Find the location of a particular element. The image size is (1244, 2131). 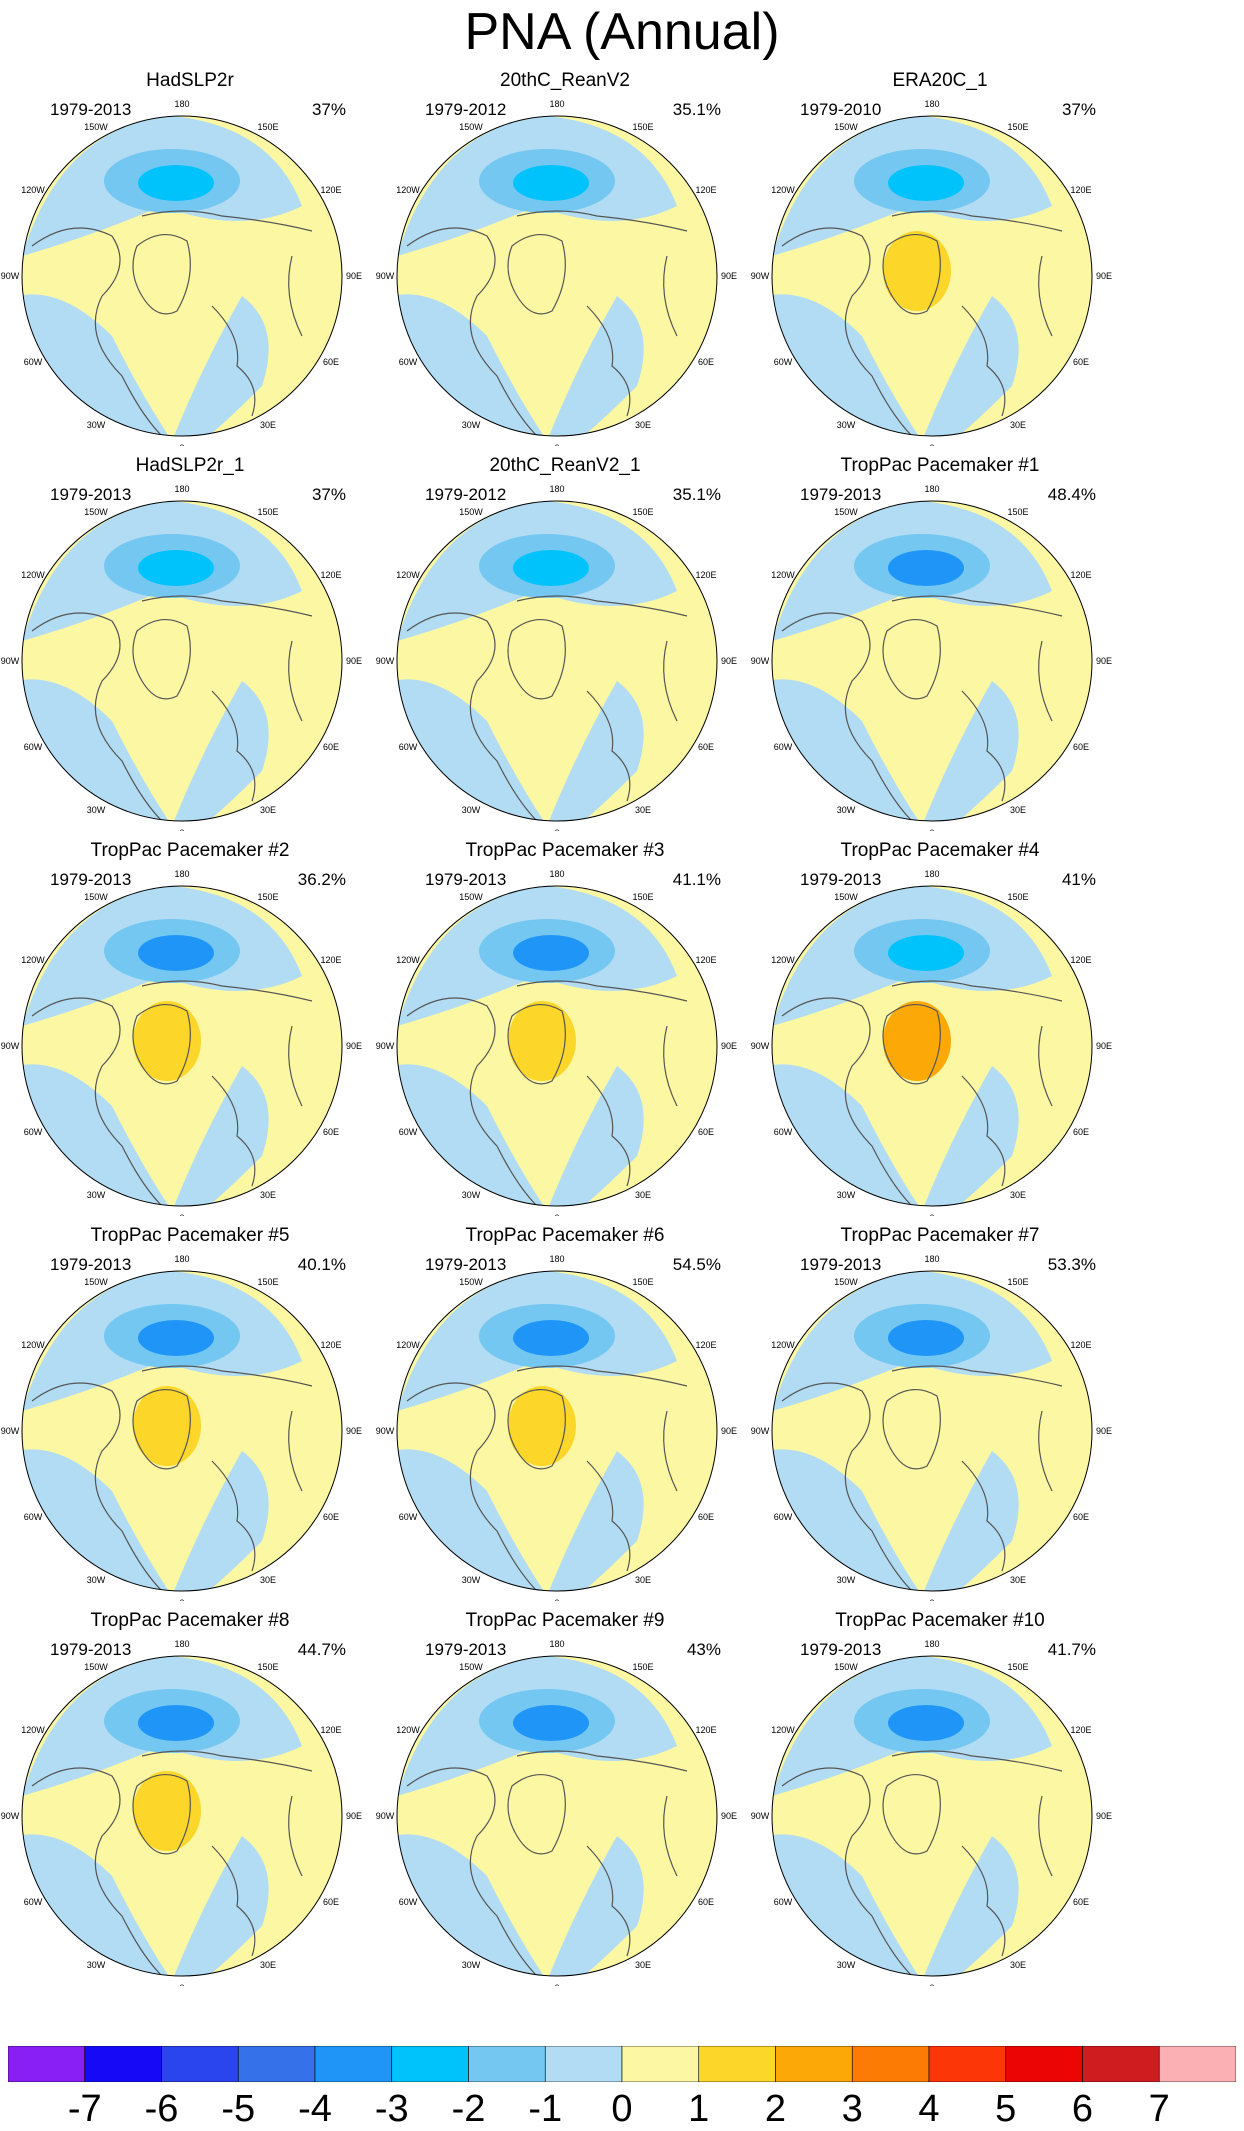

colorbar is located at coordinates (622, 2064).